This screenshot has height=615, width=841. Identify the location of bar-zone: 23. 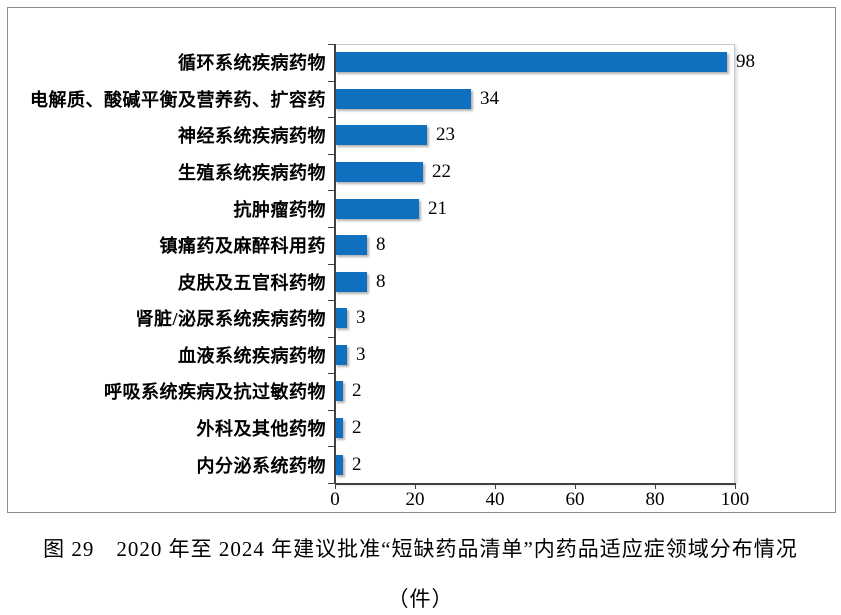
(581, 135).